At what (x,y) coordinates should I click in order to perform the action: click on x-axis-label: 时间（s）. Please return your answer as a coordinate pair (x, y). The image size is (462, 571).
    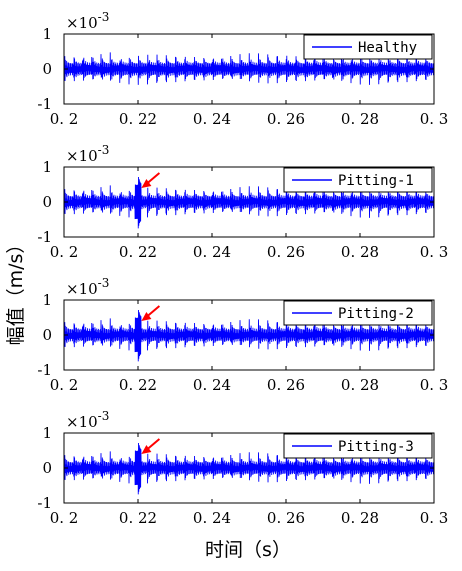
    Looking at the image, I should click on (248, 550).